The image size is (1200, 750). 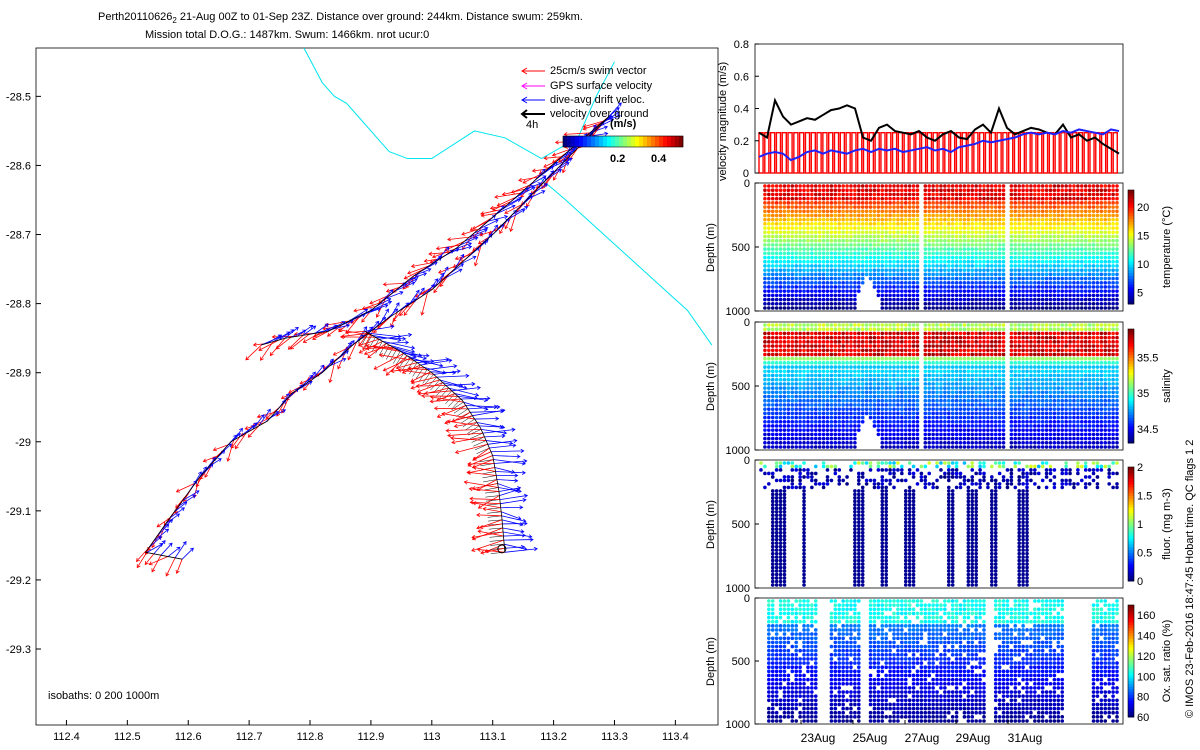 I want to click on velocity-ytick-label: 0.8, so click(x=741, y=45).